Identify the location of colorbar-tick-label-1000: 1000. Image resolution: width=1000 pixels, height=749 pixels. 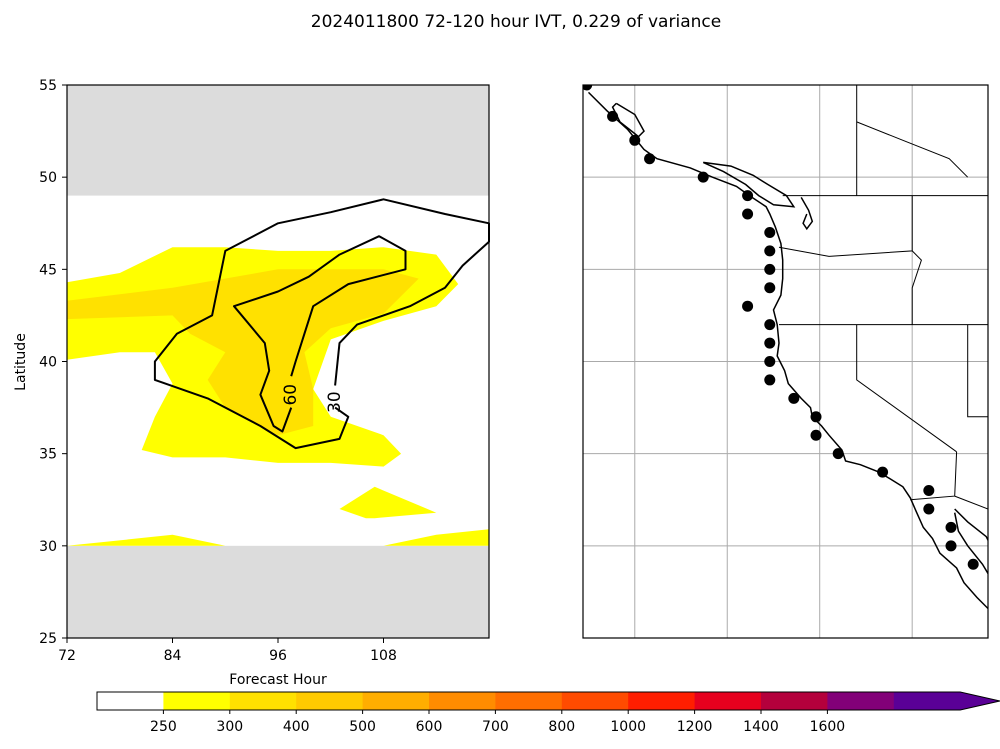
(628, 727).